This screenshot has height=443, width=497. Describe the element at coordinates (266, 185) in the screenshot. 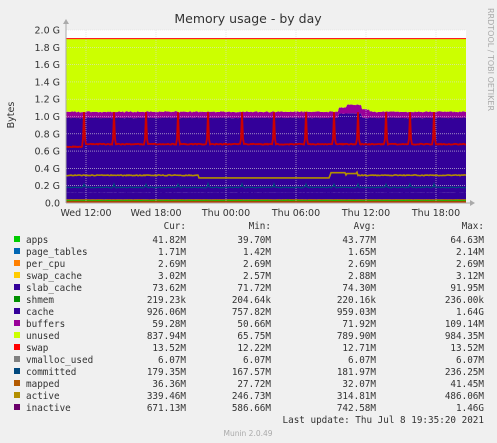

I see `line-committed` at that location.